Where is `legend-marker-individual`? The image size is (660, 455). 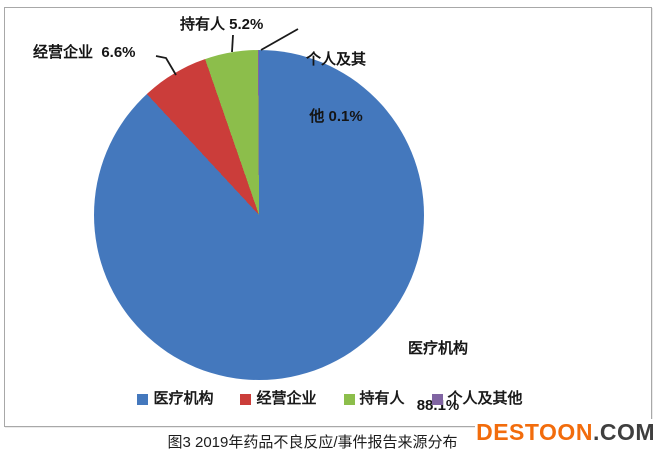
legend-marker-individual is located at coordinates (437, 399).